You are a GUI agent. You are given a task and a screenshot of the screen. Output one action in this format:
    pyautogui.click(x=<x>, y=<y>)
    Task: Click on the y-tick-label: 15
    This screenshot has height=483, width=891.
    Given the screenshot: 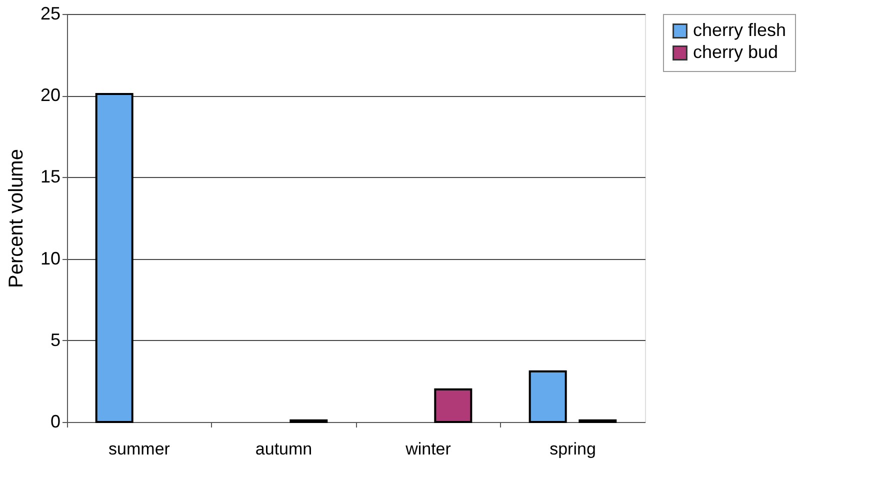 What is the action you would take?
    pyautogui.click(x=50, y=176)
    